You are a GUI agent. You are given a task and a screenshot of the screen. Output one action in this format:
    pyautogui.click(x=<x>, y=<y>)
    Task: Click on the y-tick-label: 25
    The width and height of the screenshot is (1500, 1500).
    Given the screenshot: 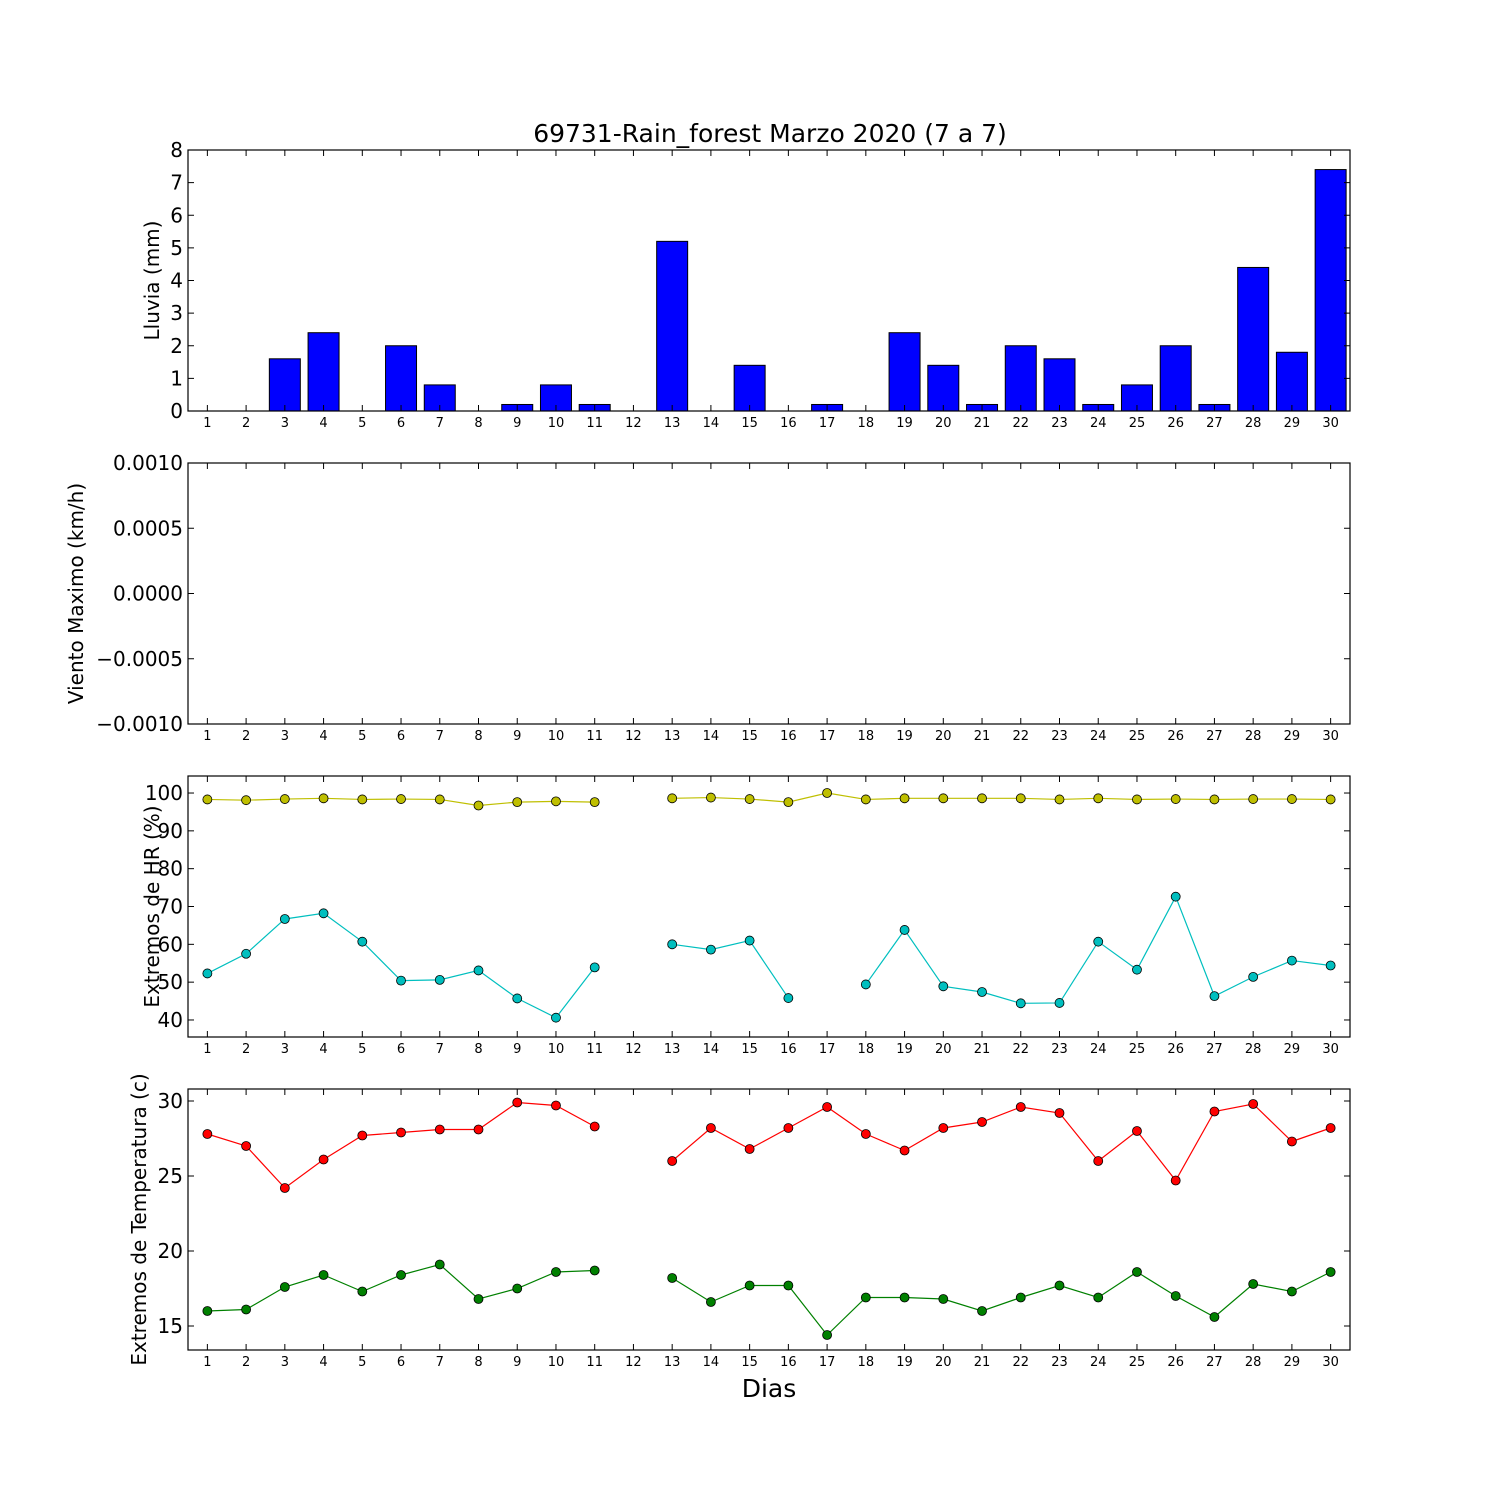 What is the action you would take?
    pyautogui.click(x=170, y=1176)
    